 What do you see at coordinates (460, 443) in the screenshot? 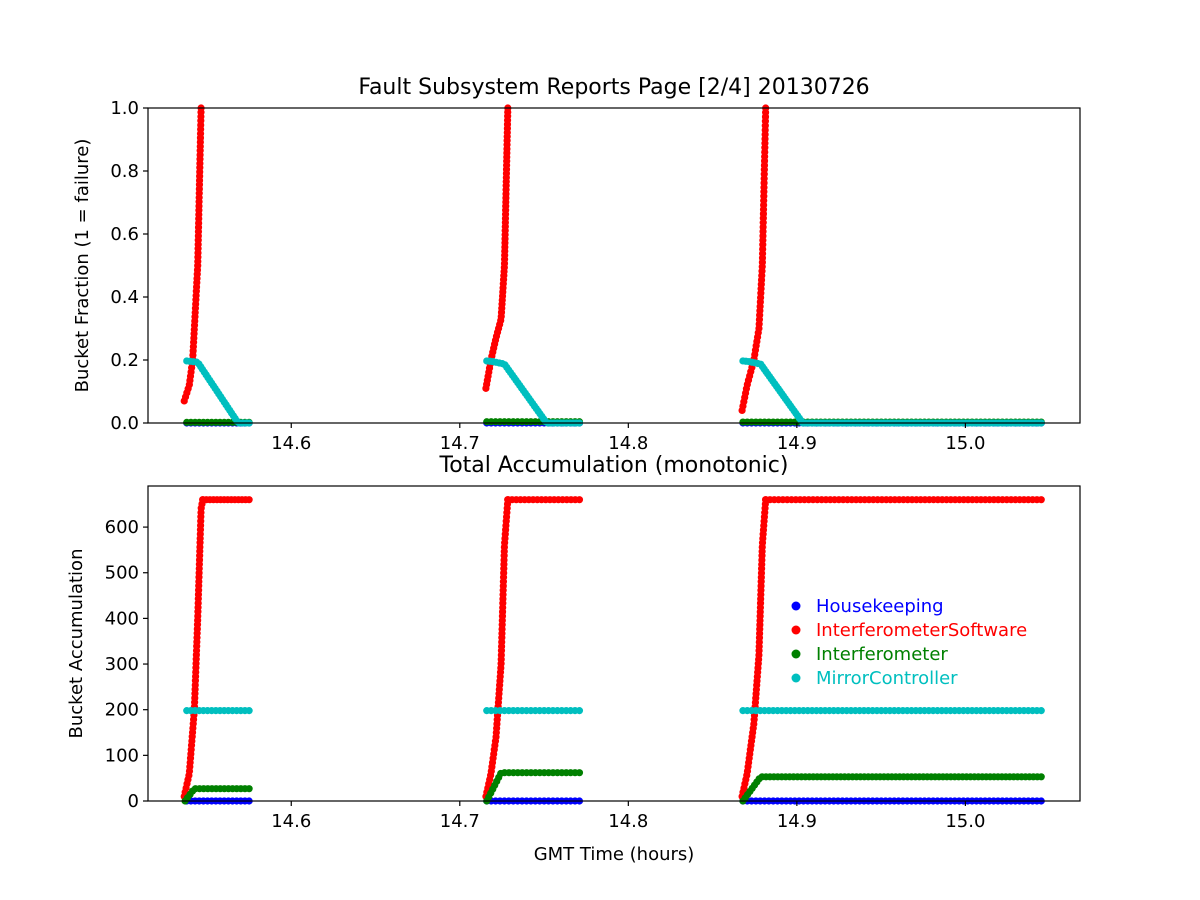
I see `top-panel-xtick-label: 14.7` at bounding box center [460, 443].